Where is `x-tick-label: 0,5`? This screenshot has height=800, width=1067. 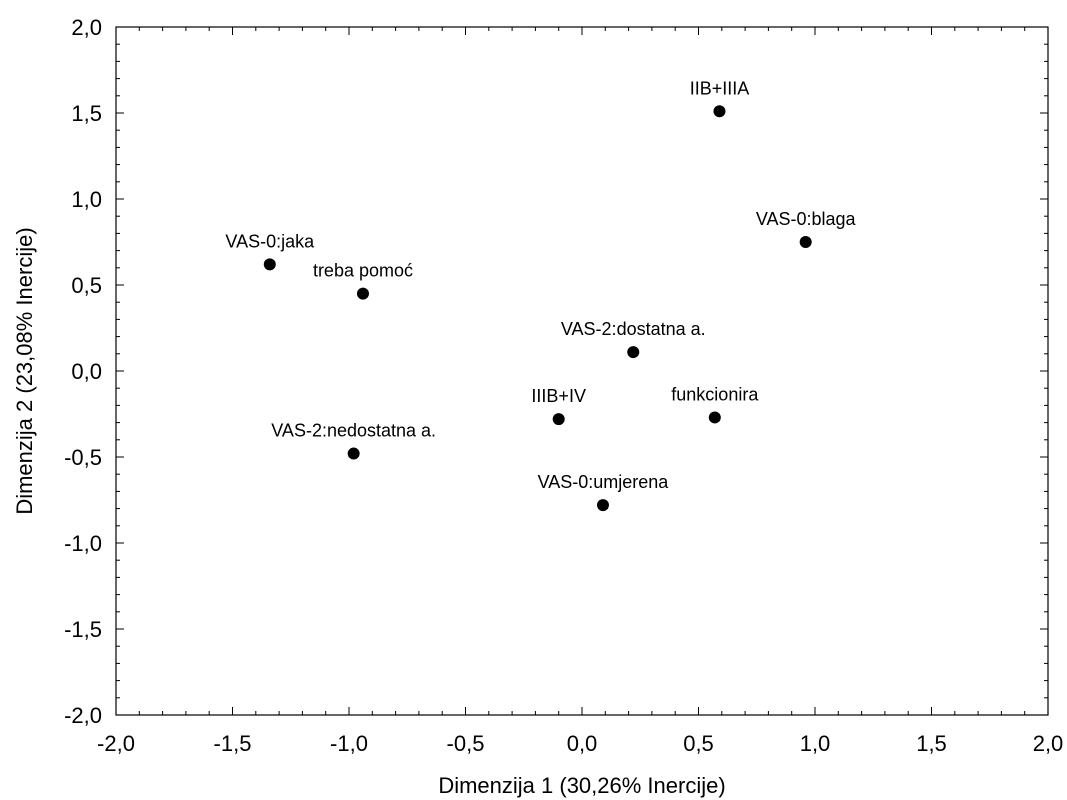
x-tick-label: 0,5 is located at coordinates (698, 743).